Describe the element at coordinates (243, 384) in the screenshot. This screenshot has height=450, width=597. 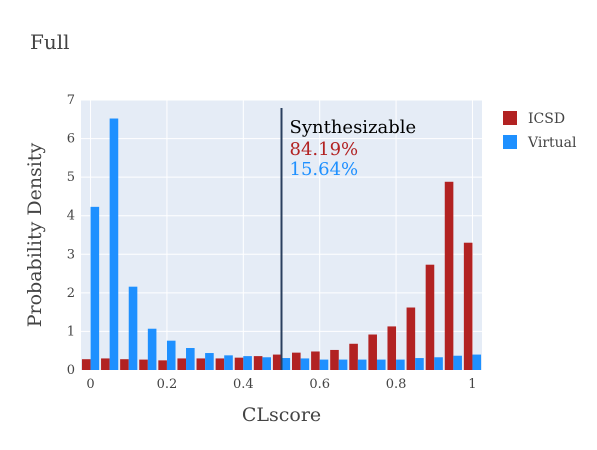
I see `x-tick-label: 0.4` at that location.